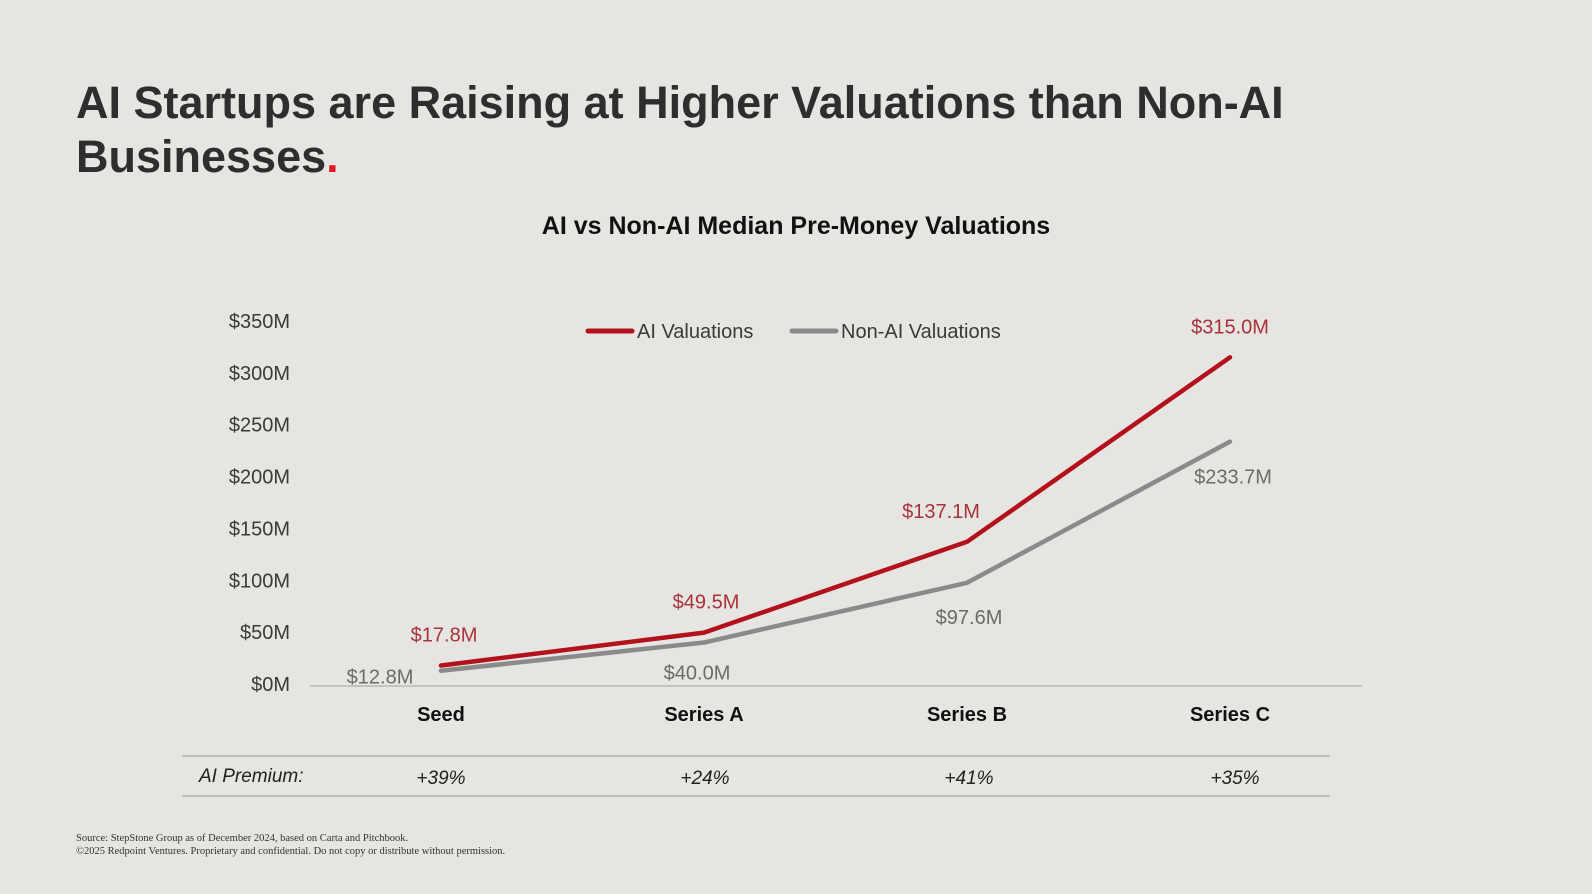  What do you see at coordinates (251, 776) in the screenshot?
I see `premium-label: AI Premium:` at bounding box center [251, 776].